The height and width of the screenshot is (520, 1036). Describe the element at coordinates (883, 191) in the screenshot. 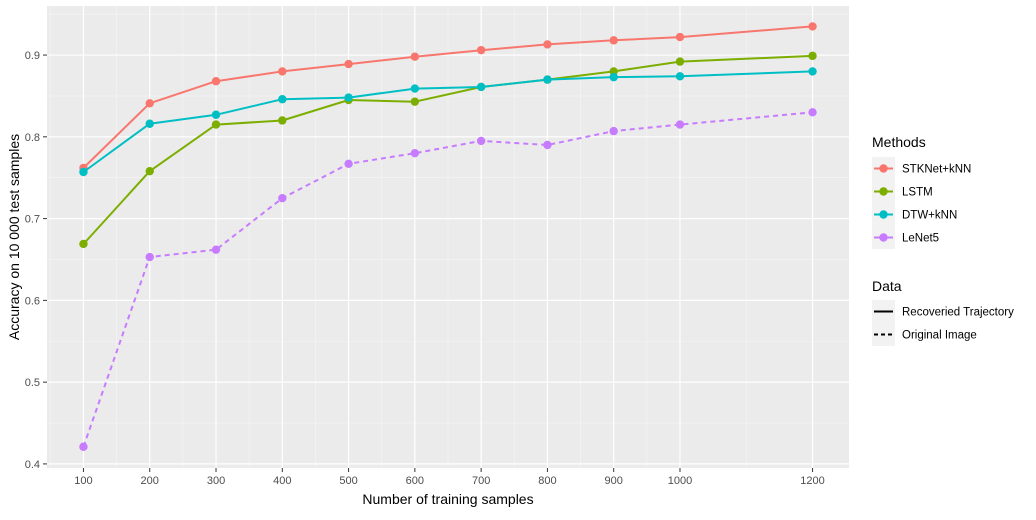

I see `legend-key-point-lstm` at that location.